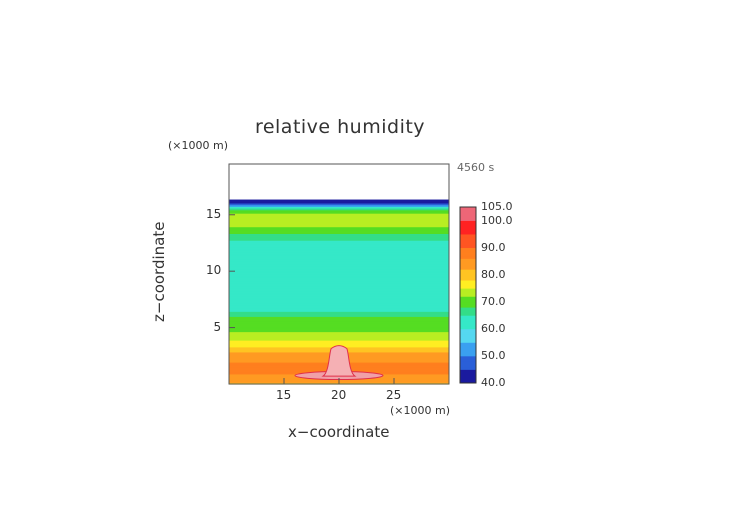 Image resolution: width=752 pixels, height=532 pixels. What do you see at coordinates (214, 270) in the screenshot?
I see `y-tick-label: 10` at bounding box center [214, 270].